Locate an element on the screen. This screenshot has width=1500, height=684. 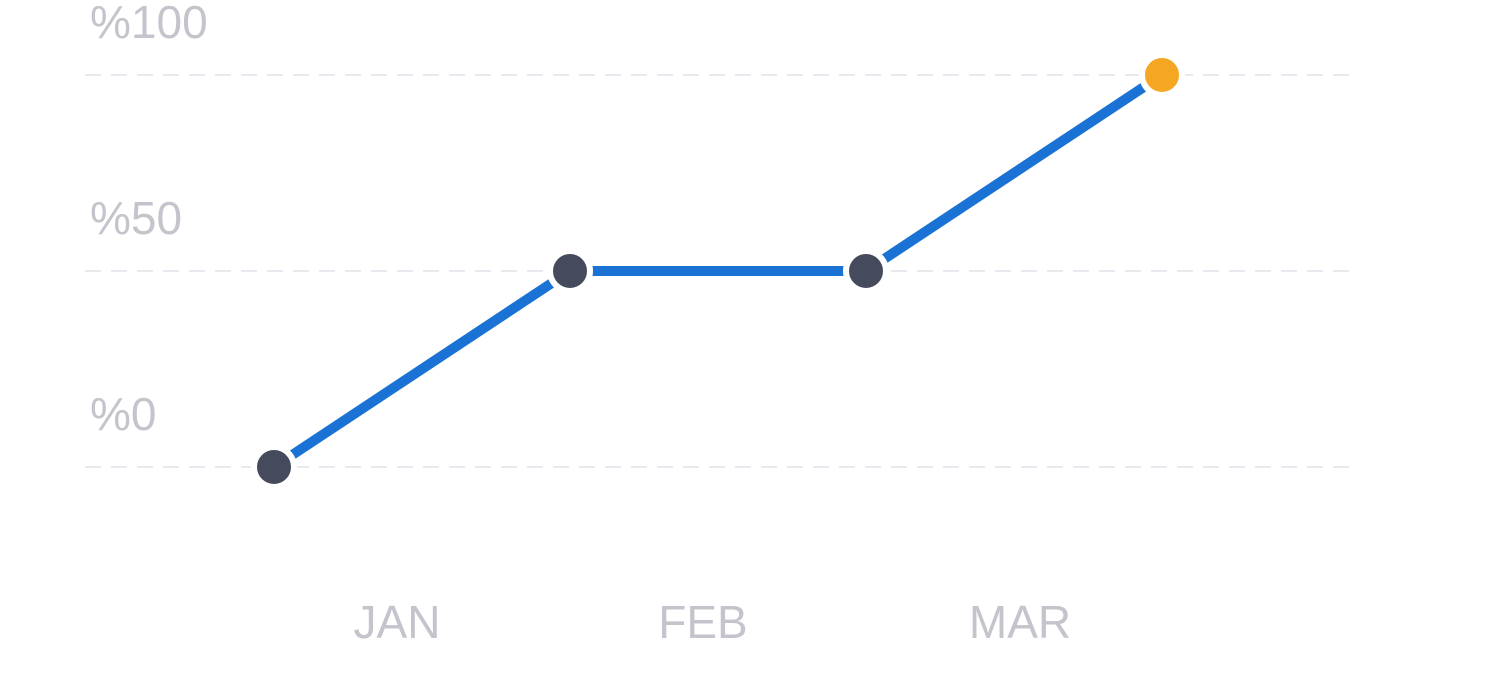
y-axis-ticks: %0 %50 %100 is located at coordinates (149, 220).